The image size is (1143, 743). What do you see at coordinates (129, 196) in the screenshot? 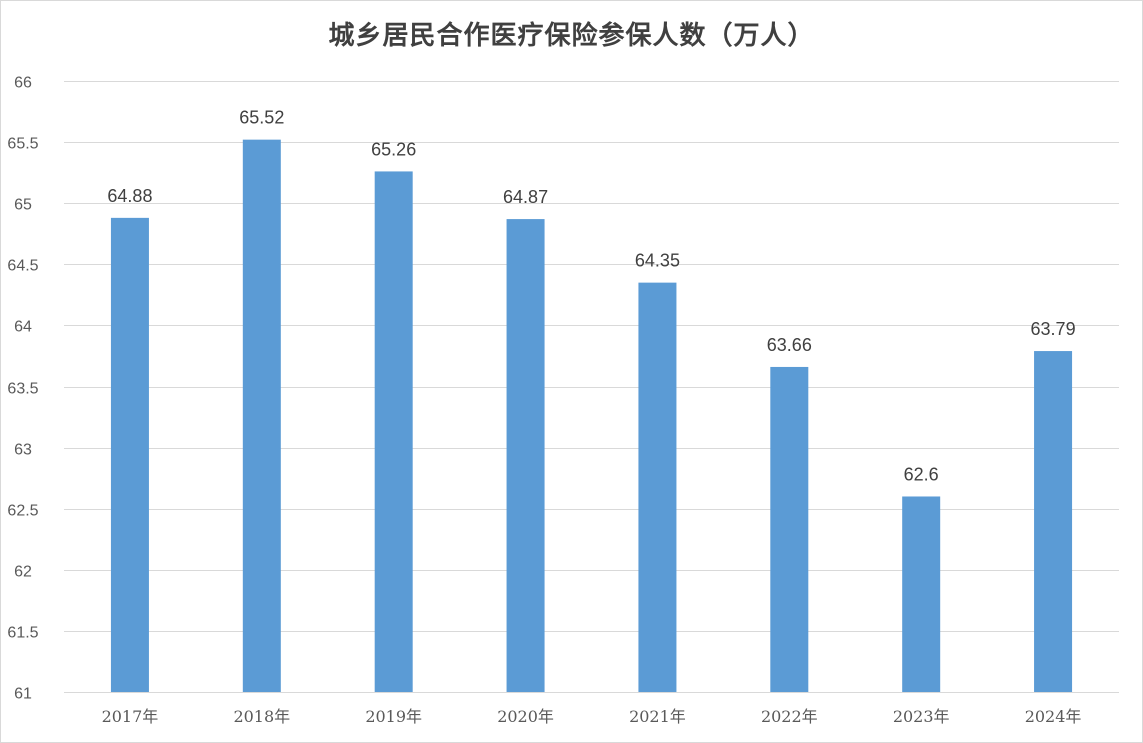
I see `data-label: 64.88` at bounding box center [129, 196].